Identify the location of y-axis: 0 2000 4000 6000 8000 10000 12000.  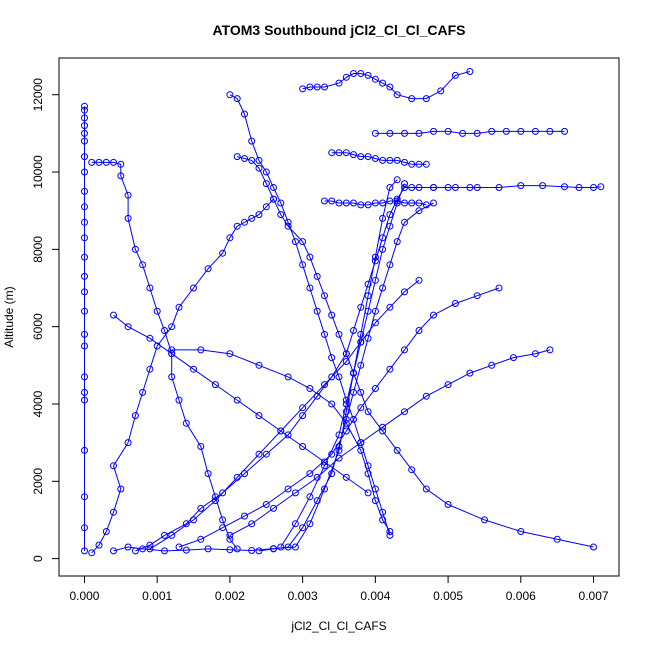
(45, 320).